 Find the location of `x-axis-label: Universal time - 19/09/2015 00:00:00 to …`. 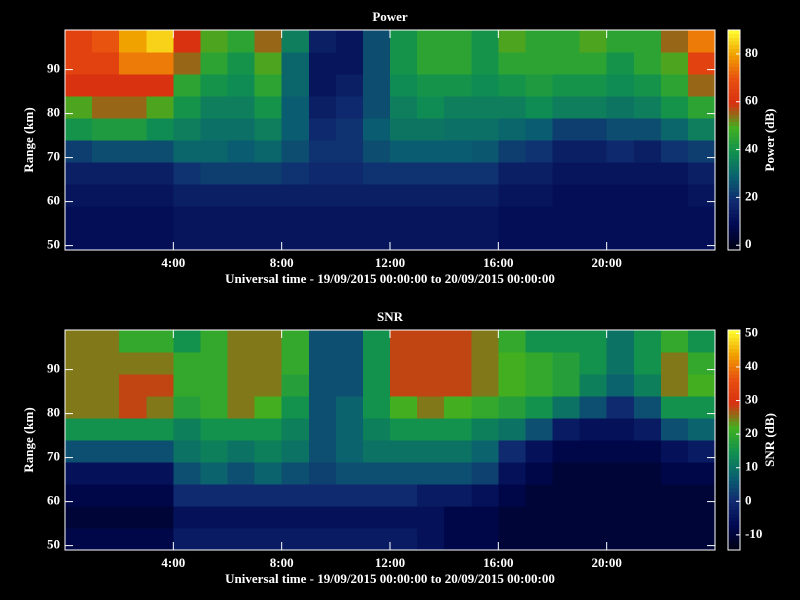

x-axis-label: Universal time - 19/09/2015 00:00:00 to … is located at coordinates (390, 578).